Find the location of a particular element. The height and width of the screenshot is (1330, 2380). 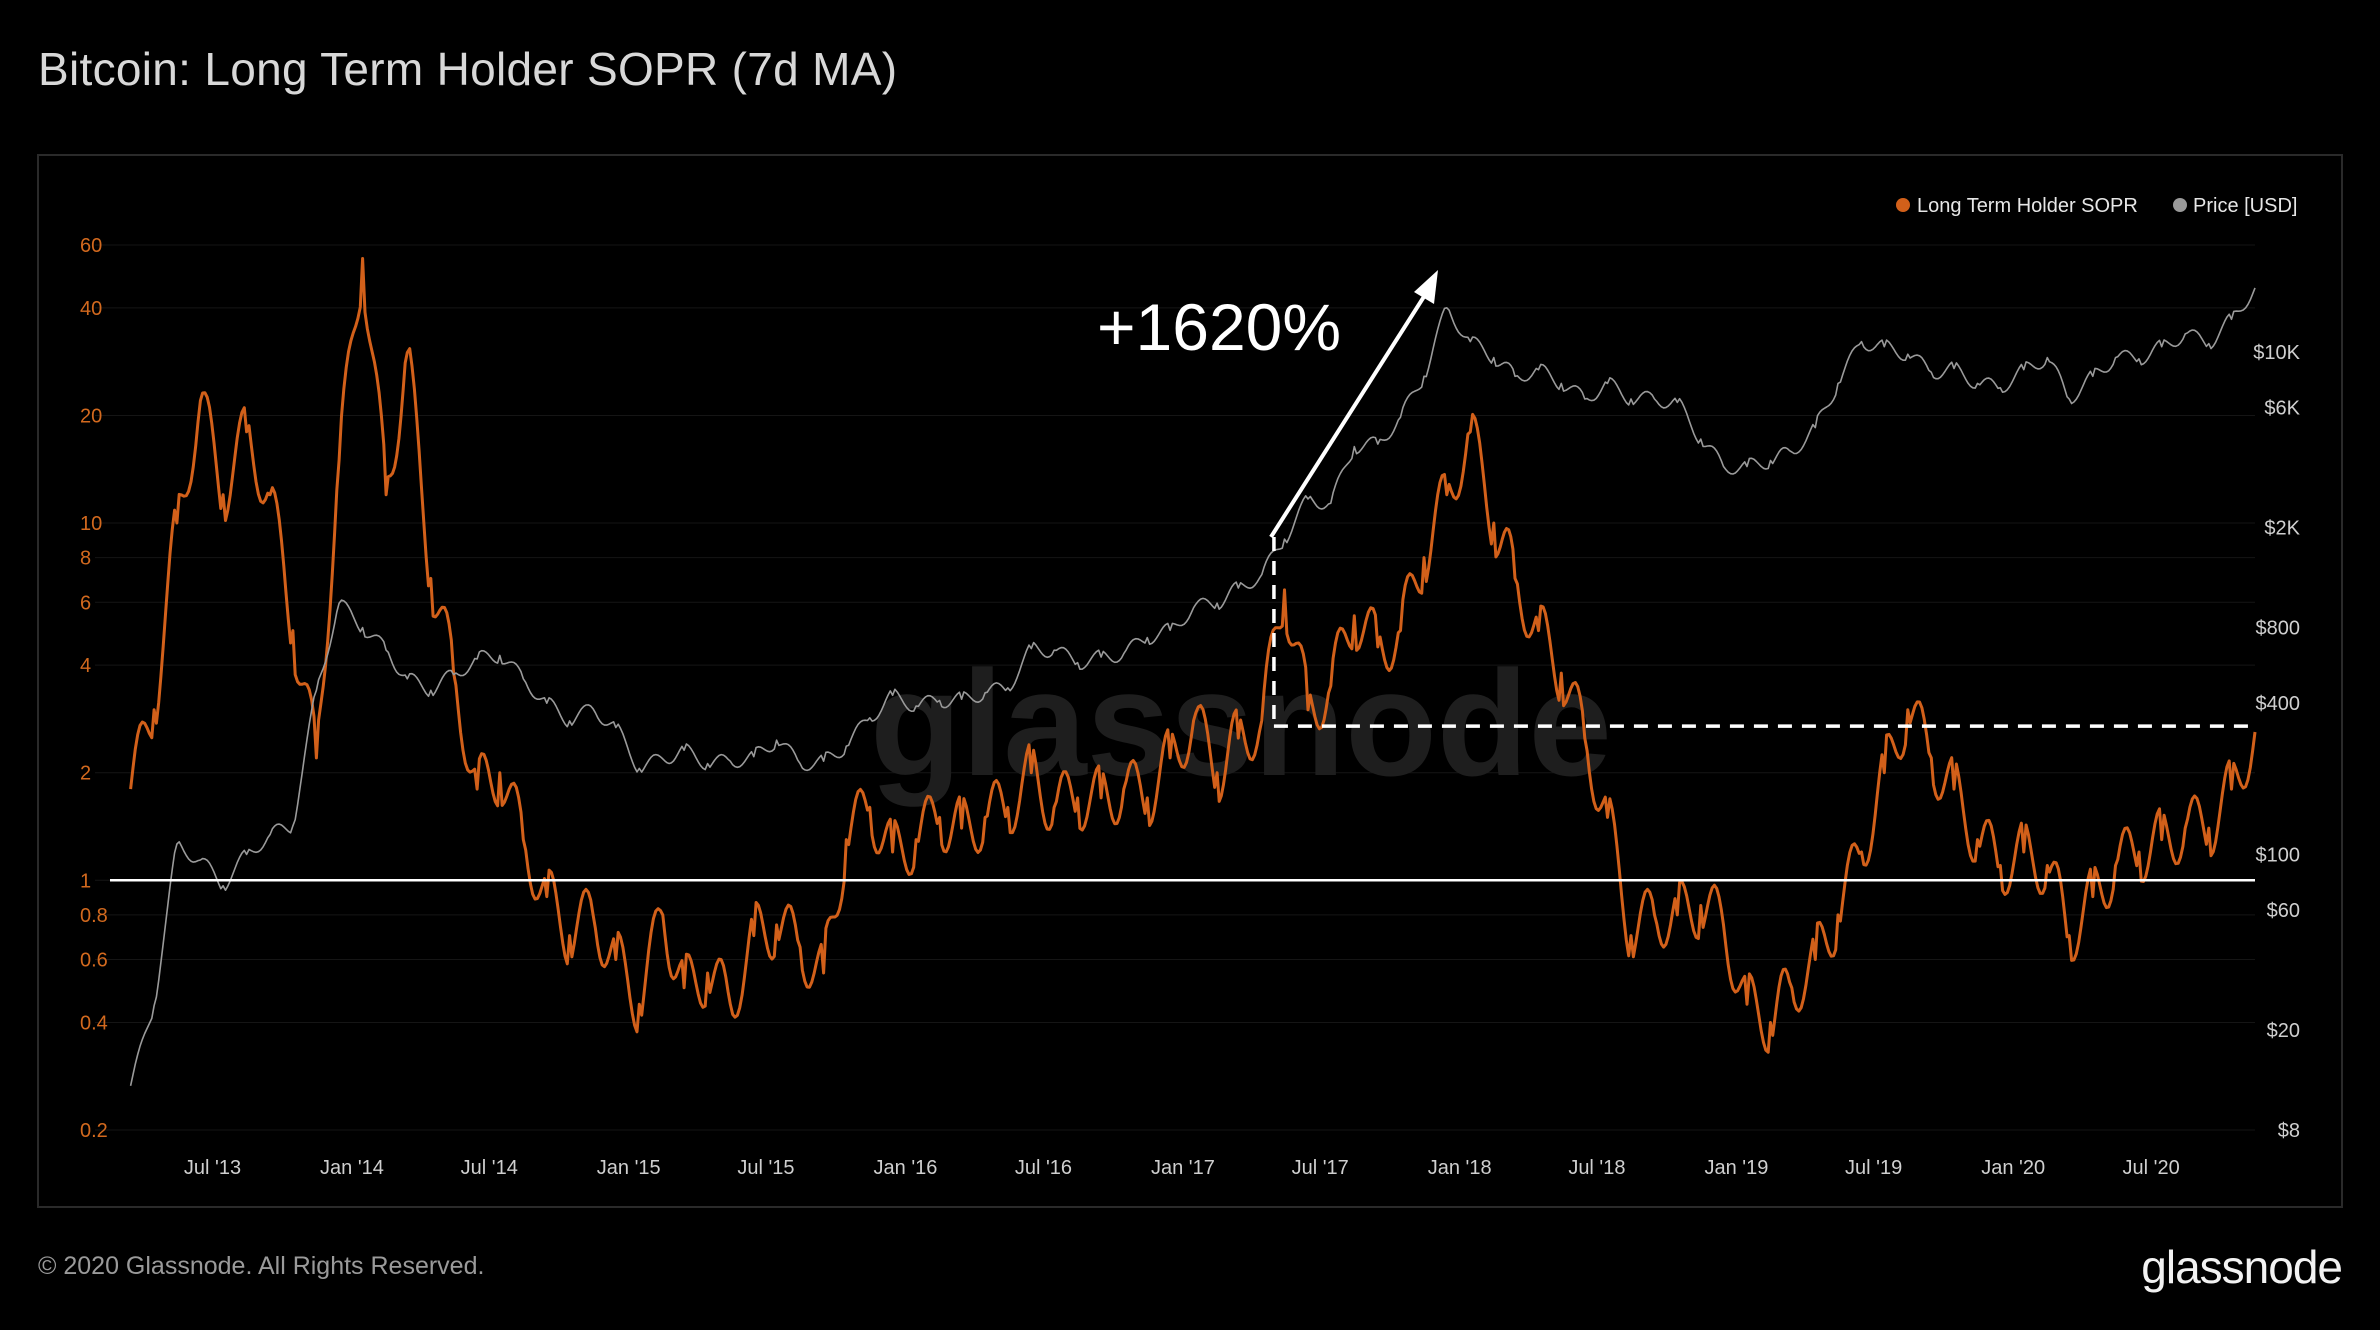

y-left-tick-label: 6 is located at coordinates (85, 603).